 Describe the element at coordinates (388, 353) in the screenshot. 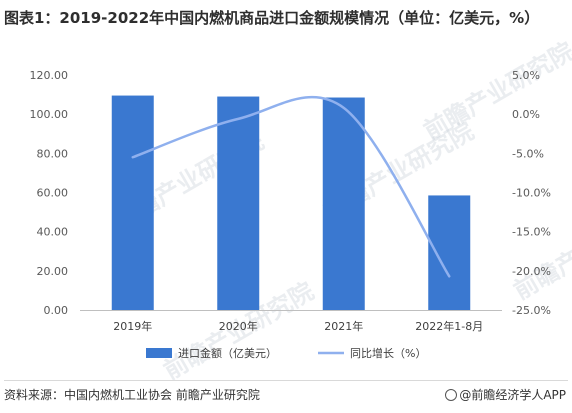

I see `legend-label-line: 同比增长（%）` at that location.